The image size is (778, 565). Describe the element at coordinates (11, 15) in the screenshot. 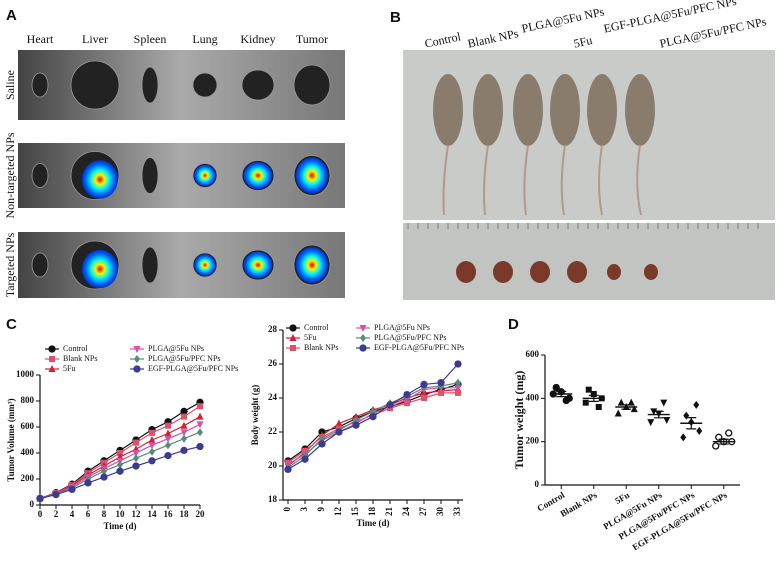

I see `panel-label: A` at that location.